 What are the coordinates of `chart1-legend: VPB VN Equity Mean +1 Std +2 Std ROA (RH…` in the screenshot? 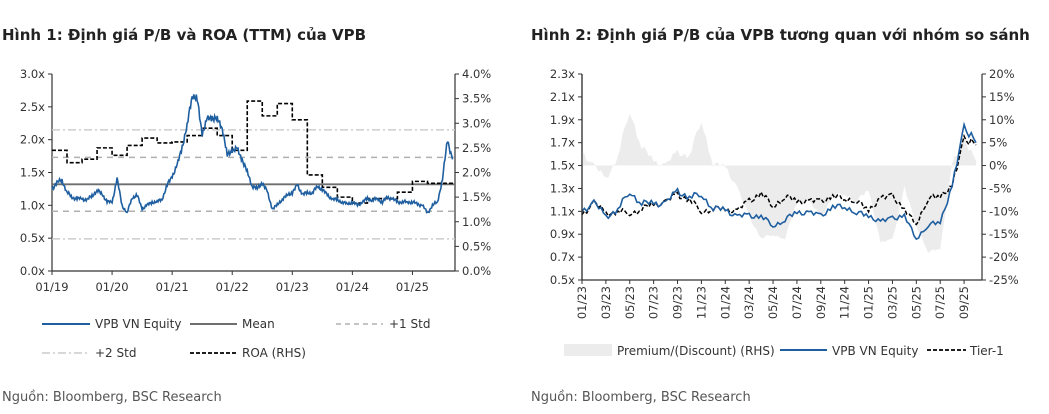 It's located at (236, 338).